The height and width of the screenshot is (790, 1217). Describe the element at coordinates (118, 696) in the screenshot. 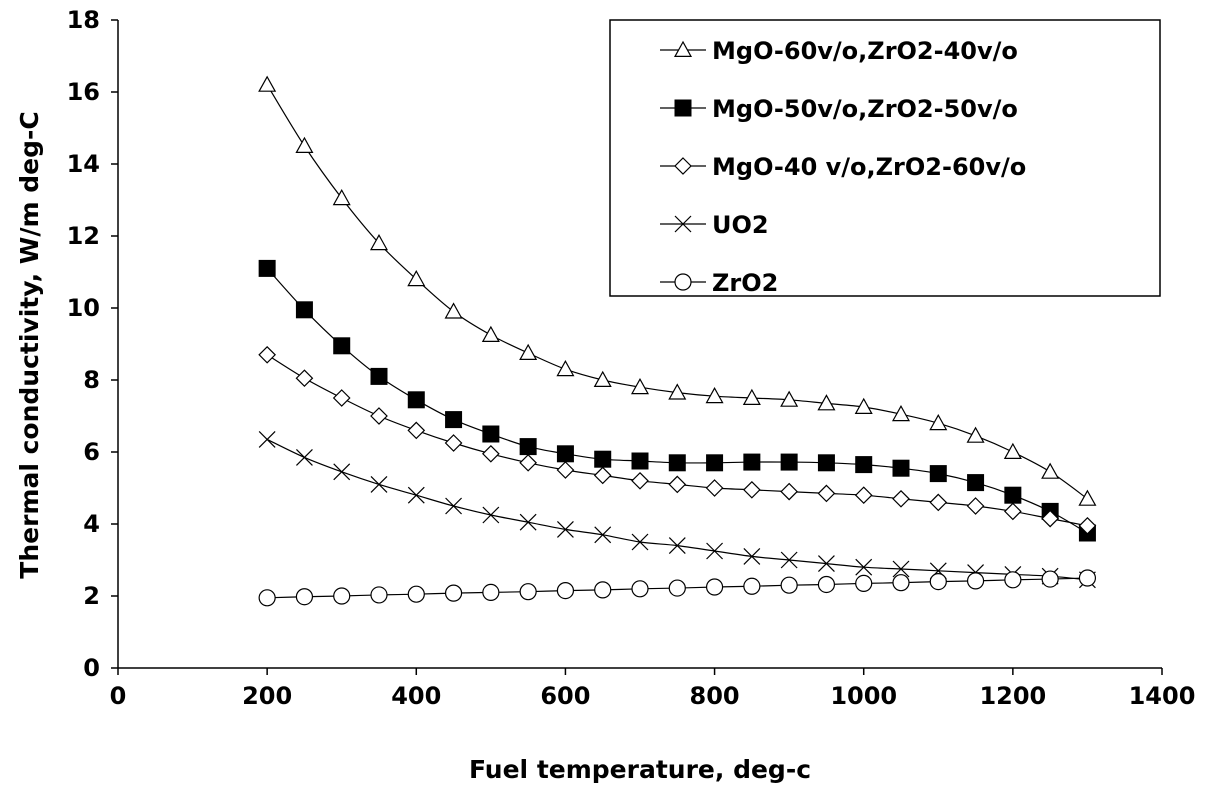

I see `x-tick-label: 0` at that location.